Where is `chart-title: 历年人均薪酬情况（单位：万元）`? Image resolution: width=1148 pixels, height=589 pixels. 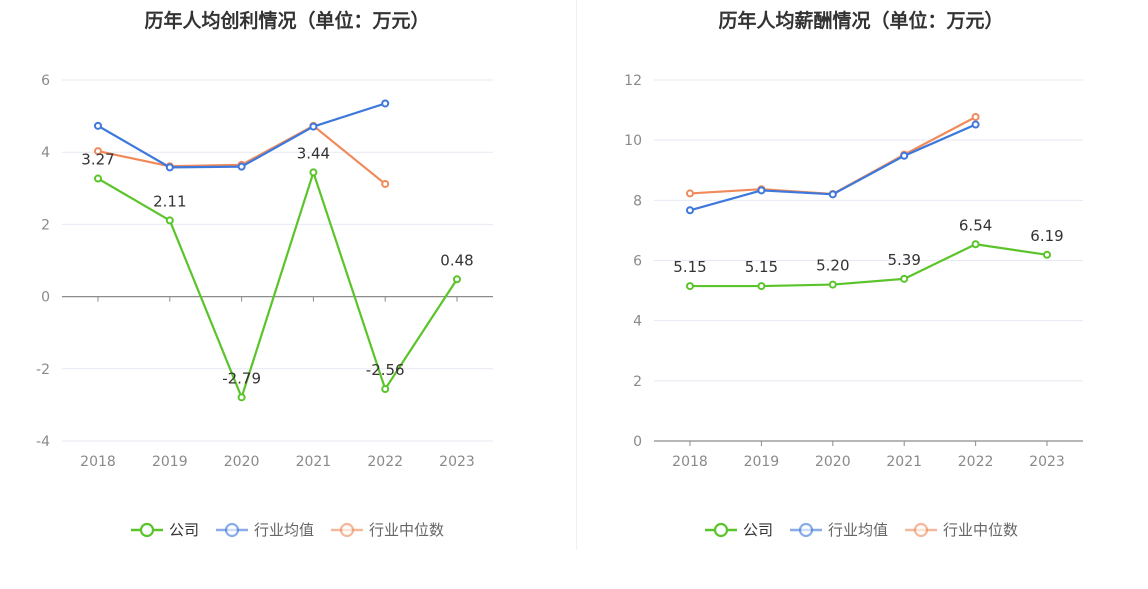
chart-title: 历年人均薪酬情况（单位：万元） is located at coordinates (861, 21).